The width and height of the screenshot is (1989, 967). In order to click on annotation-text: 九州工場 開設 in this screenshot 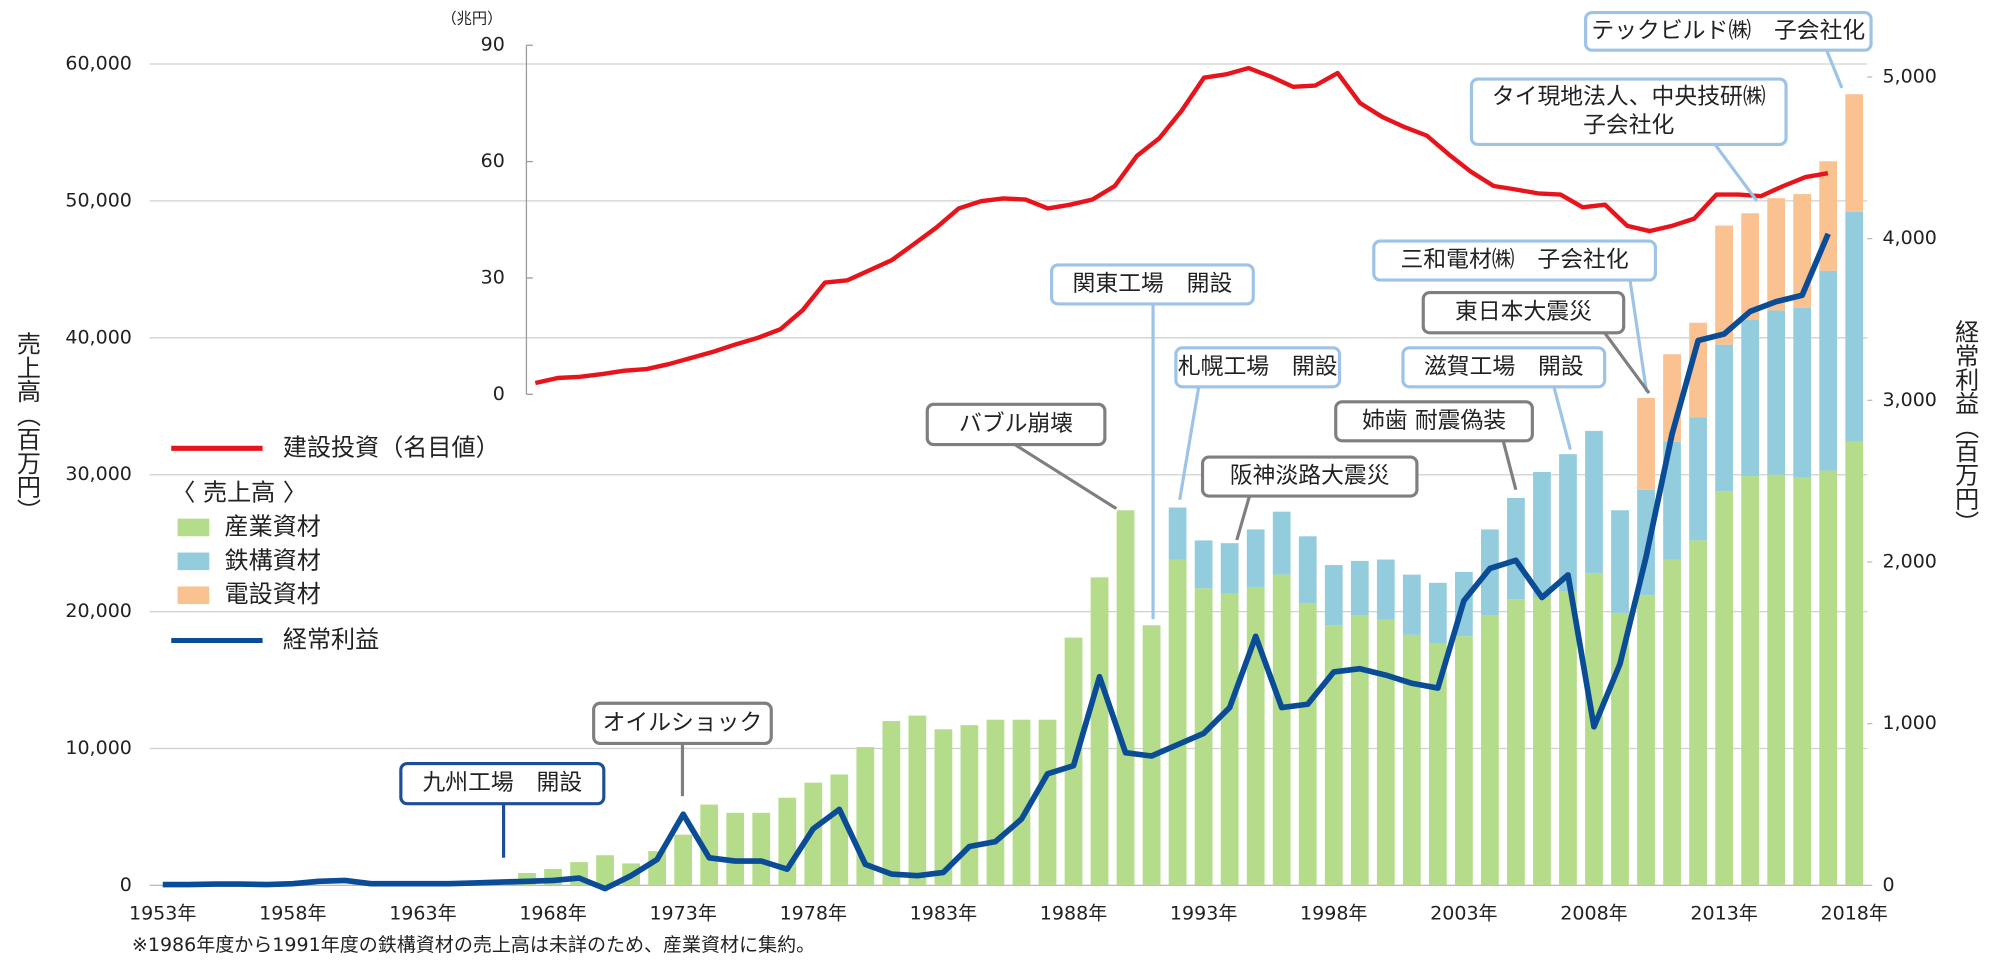, I will do `click(502, 783)`.